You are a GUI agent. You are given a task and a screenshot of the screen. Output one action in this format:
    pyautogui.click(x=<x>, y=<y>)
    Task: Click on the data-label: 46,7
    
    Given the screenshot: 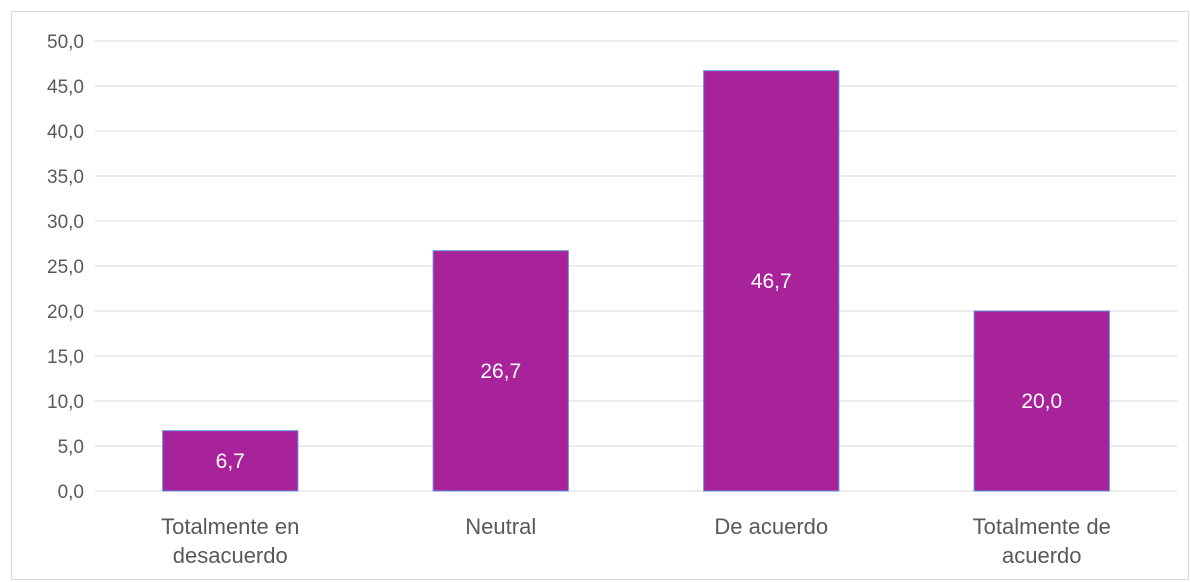 What is the action you would take?
    pyautogui.click(x=771, y=281)
    